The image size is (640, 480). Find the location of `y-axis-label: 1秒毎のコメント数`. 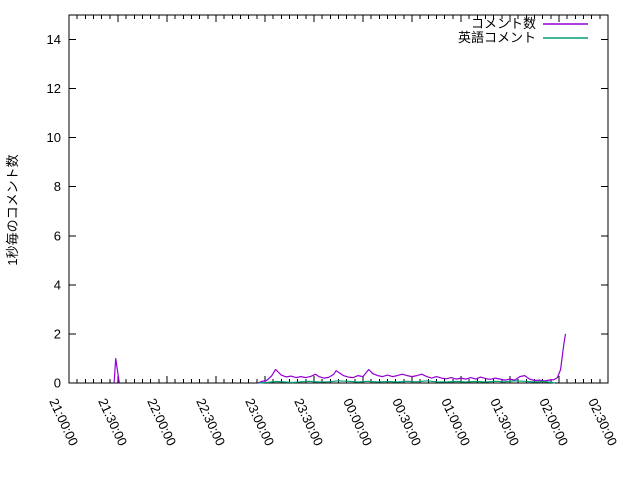

y-axis-label: 1秒毎のコメント数 is located at coordinates (12, 209).